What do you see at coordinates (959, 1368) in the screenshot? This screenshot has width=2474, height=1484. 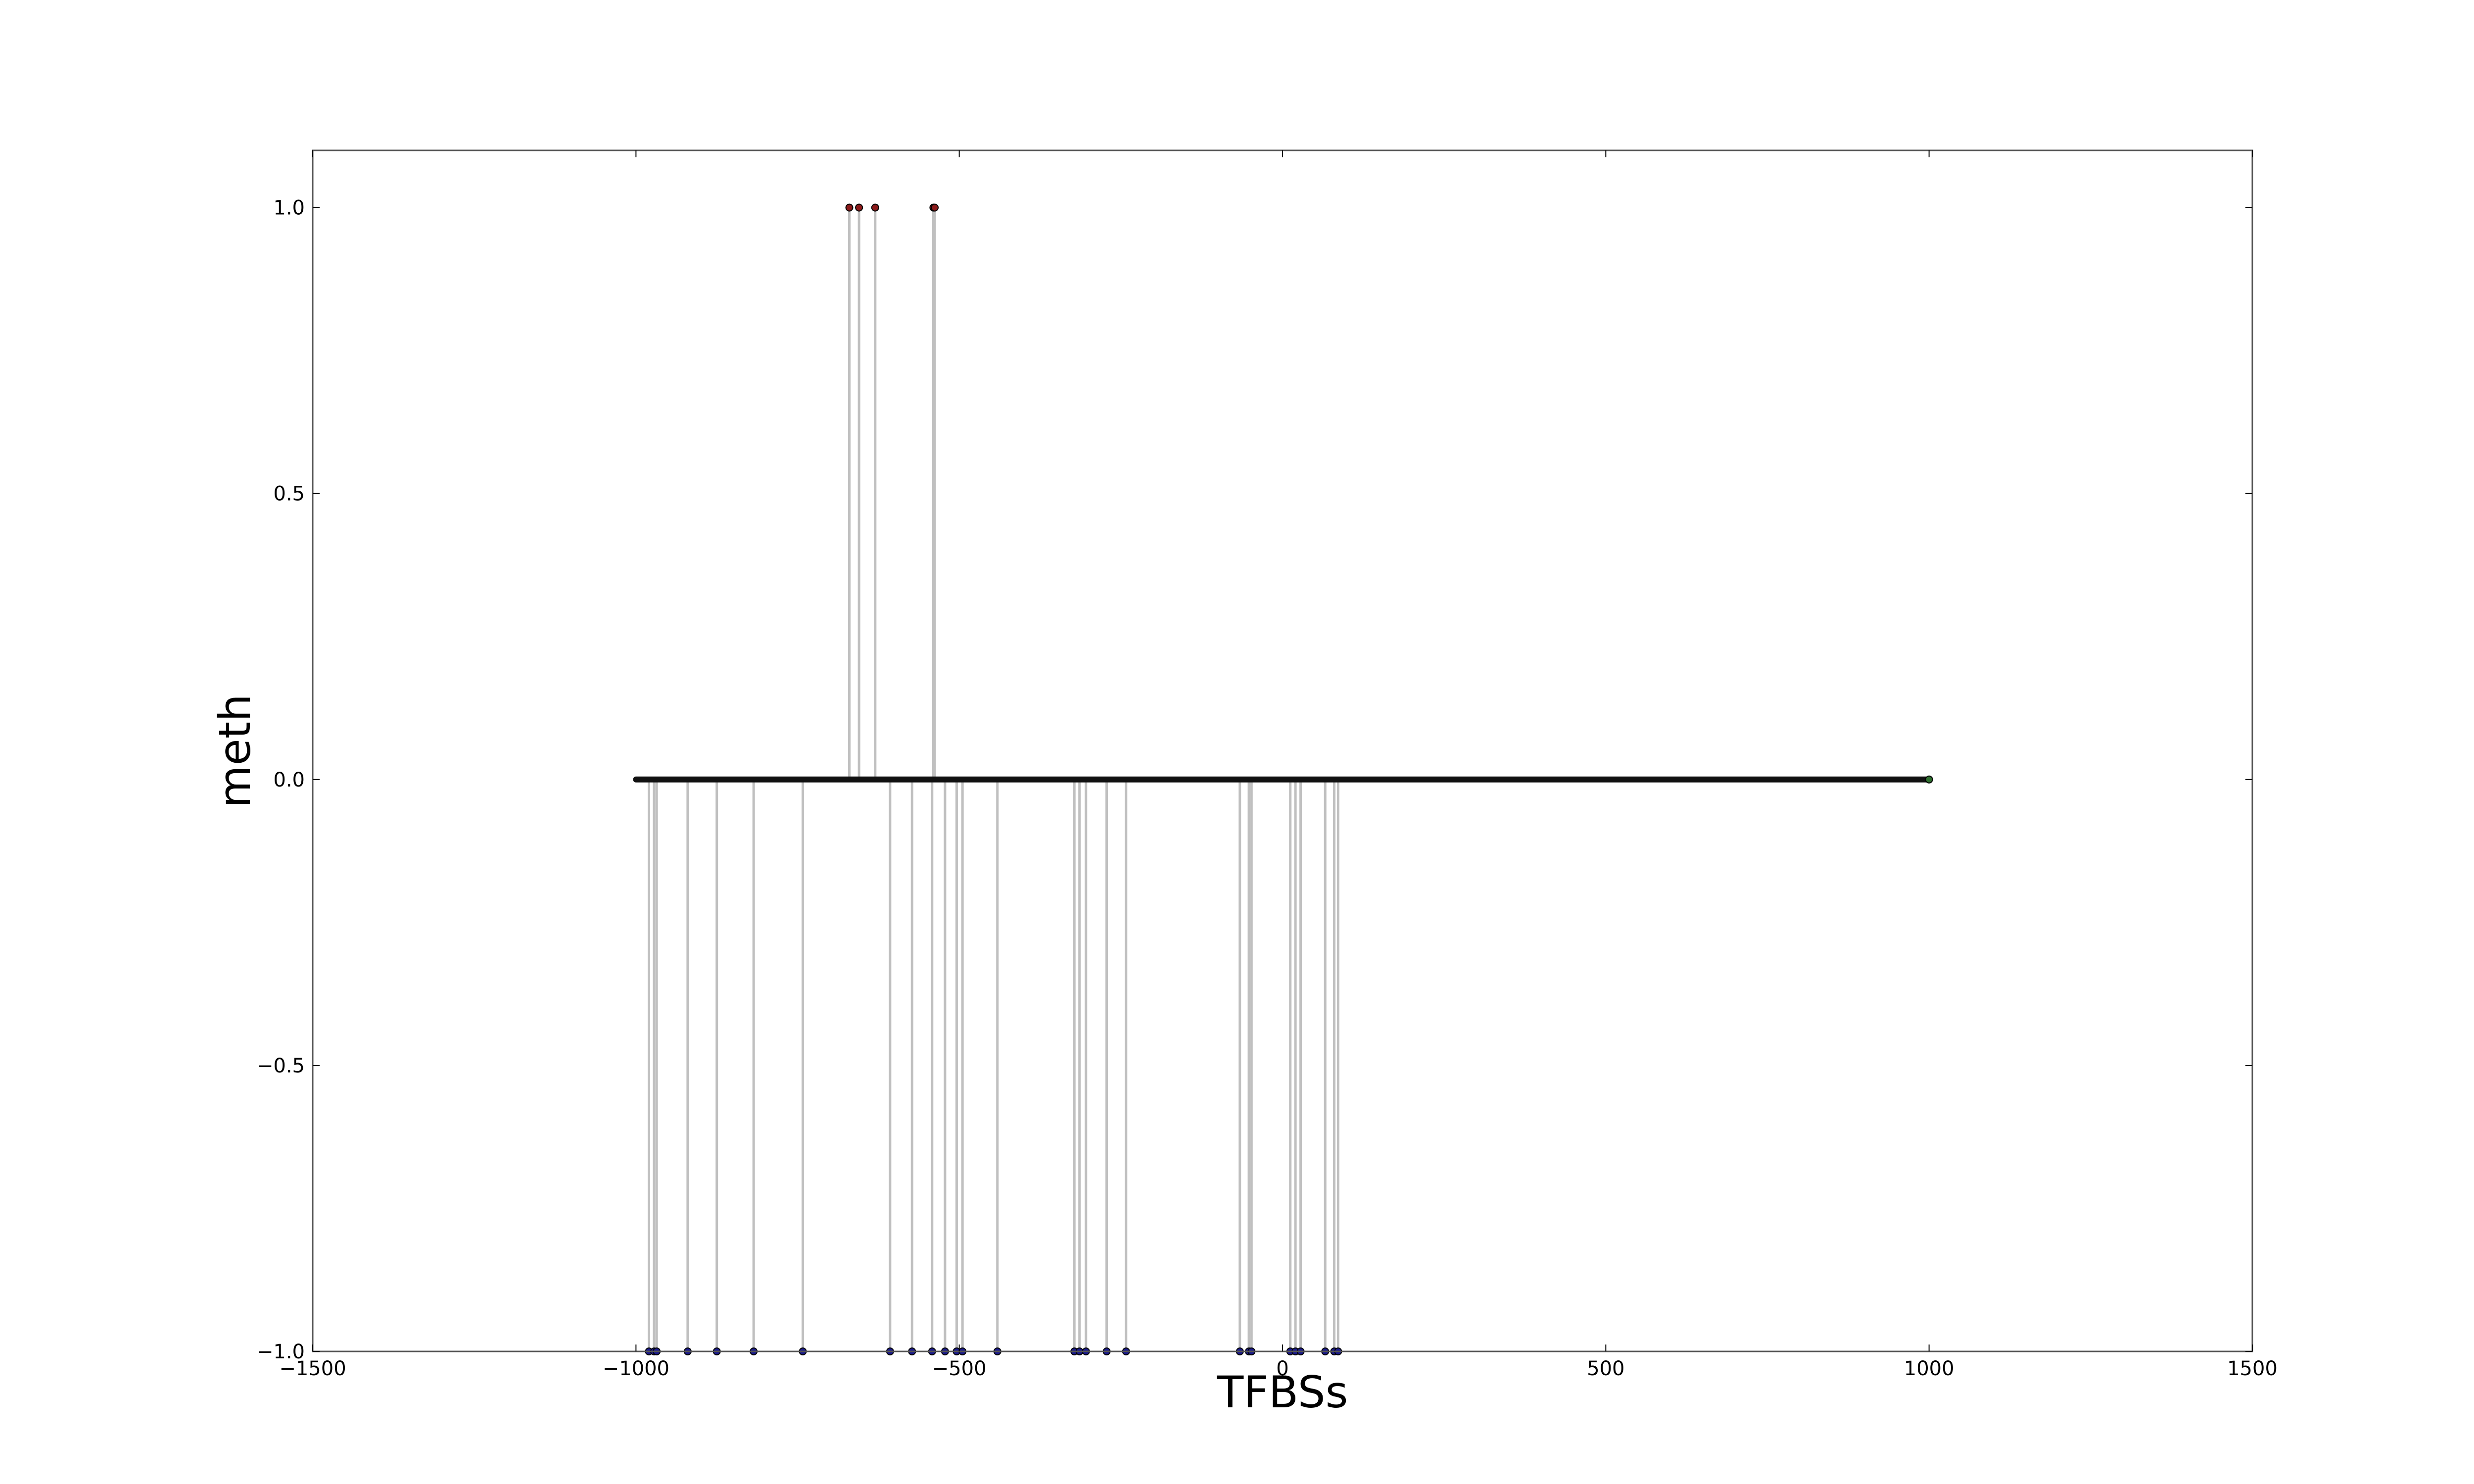 I see `x-tick-label: −500` at bounding box center [959, 1368].